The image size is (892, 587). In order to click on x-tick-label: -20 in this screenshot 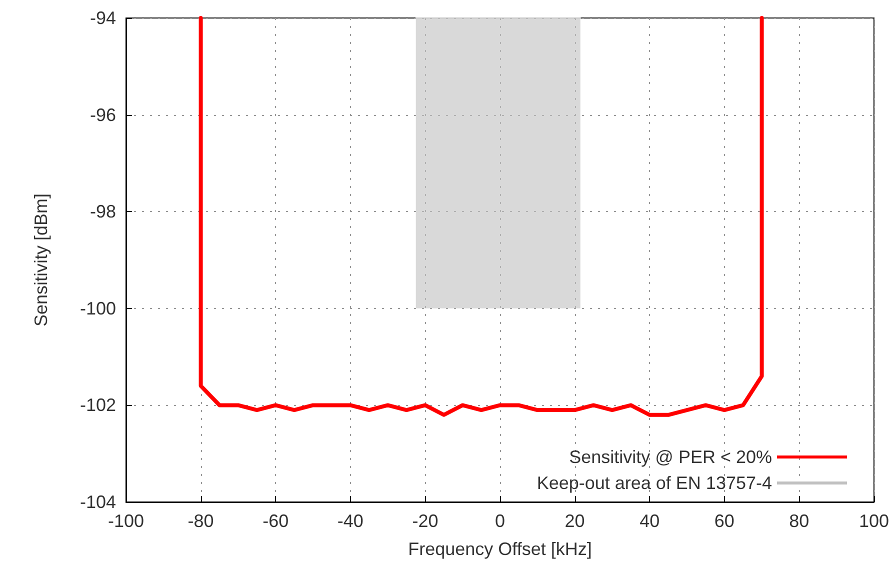, I will do `click(425, 521)`.